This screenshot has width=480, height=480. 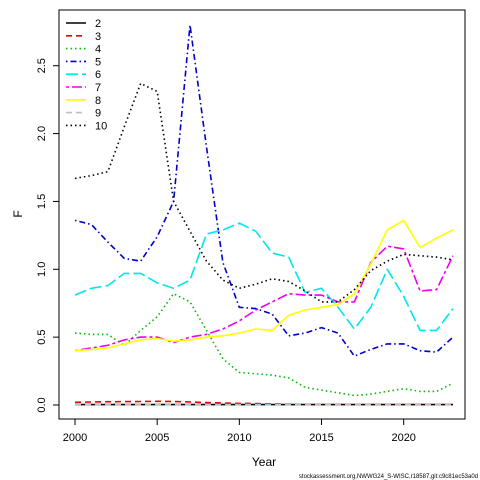 I want to click on y-tick-label: 1.0, so click(x=42, y=269).